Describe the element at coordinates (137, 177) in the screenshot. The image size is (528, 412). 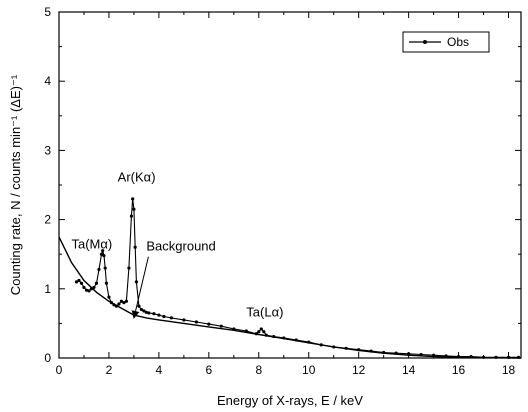
I see `annotation-label: Ar(Kα)` at that location.